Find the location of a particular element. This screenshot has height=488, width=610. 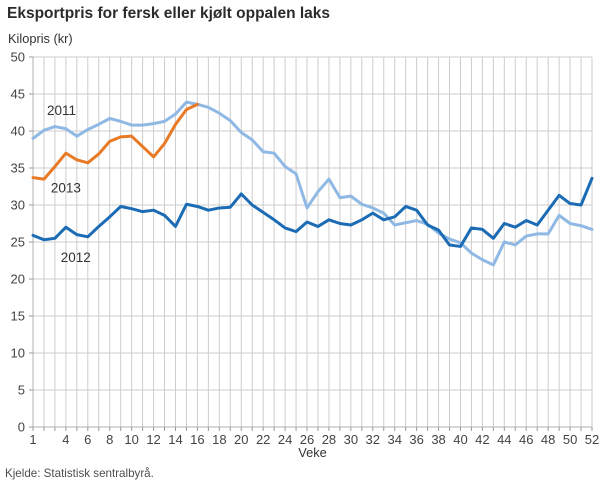

x-axis-title: Veke is located at coordinates (312, 452).